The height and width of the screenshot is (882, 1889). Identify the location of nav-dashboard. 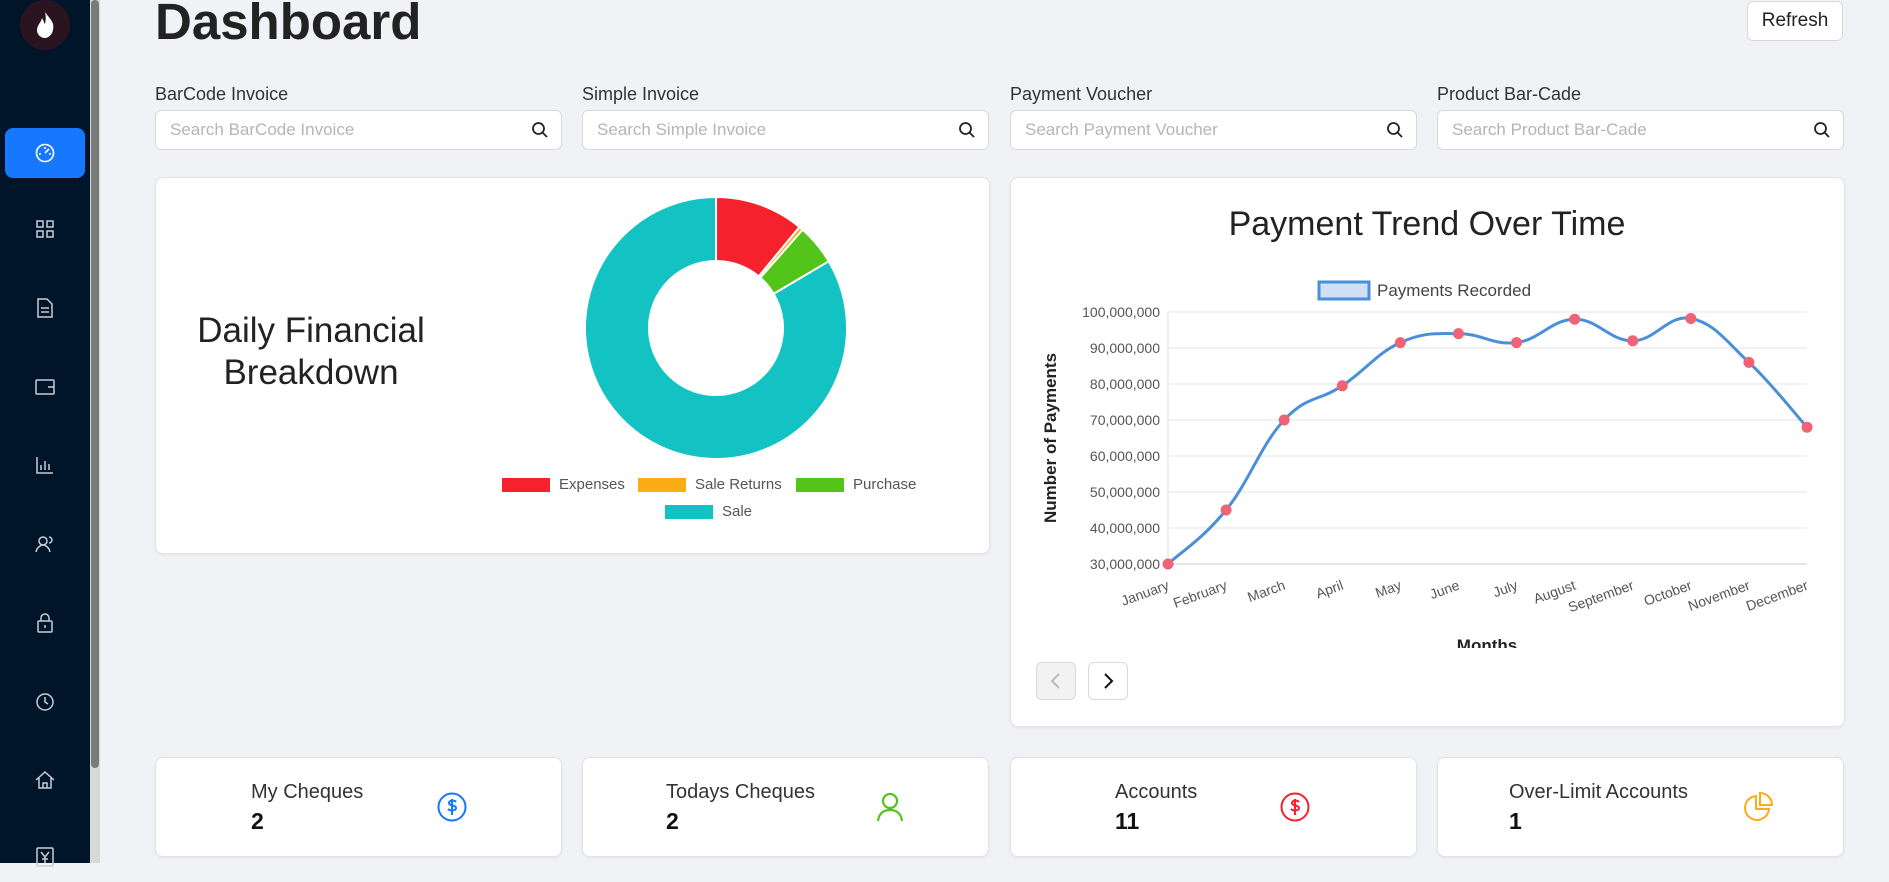
(45, 153).